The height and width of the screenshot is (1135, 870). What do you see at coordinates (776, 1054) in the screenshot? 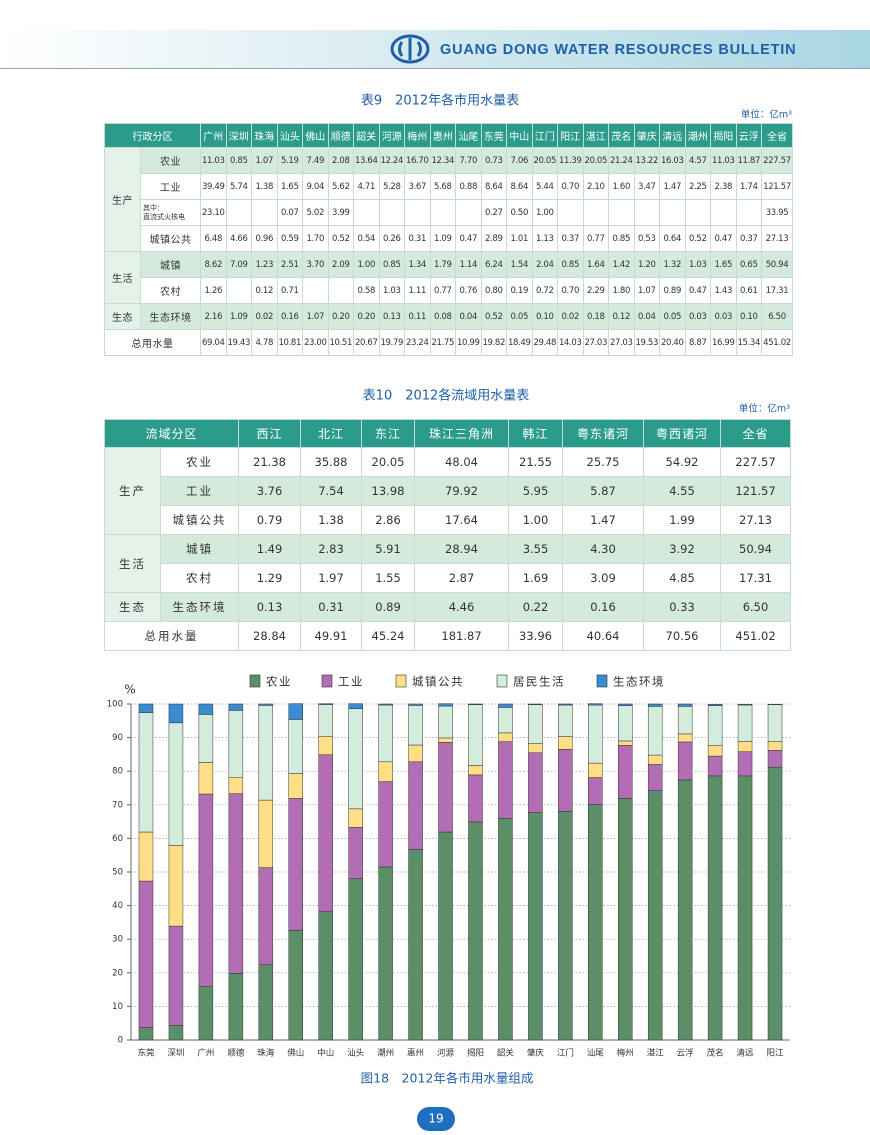
I see `x-tick-label: 阳江` at bounding box center [776, 1054].